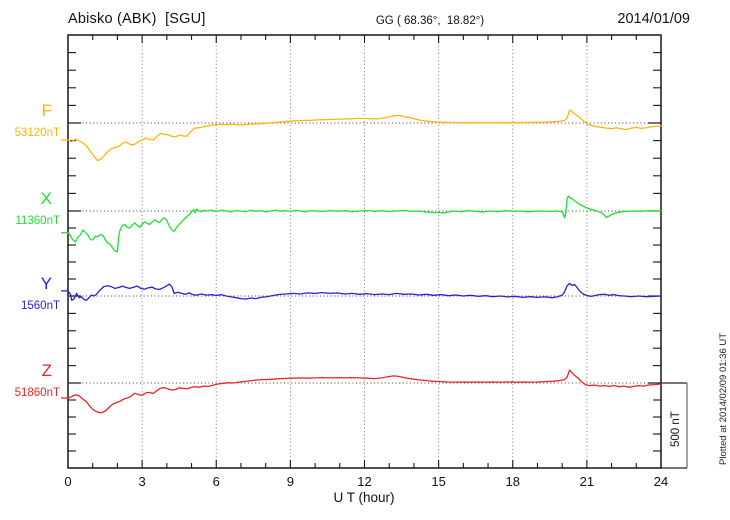 This screenshot has height=520, width=730. I want to click on plot-date: 2014/01/09, so click(653, 19).